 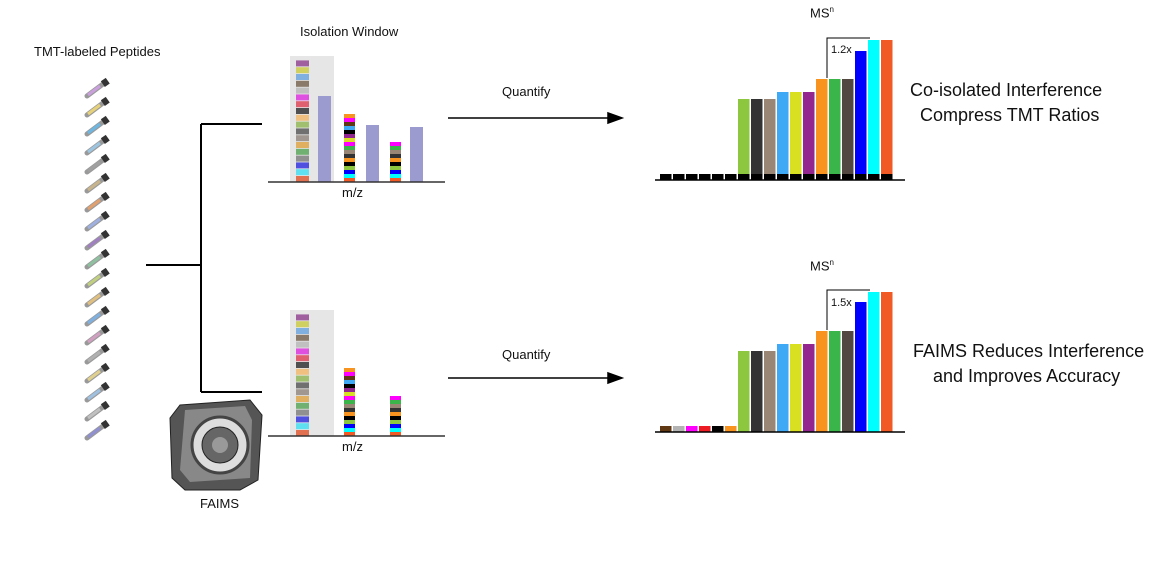 I want to click on msn-sup: n, so click(x=831, y=262).